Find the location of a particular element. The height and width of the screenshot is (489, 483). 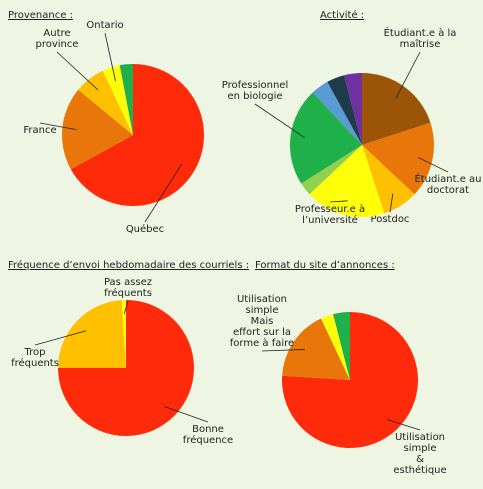

slice-label: Bonne is located at coordinates (208, 429).